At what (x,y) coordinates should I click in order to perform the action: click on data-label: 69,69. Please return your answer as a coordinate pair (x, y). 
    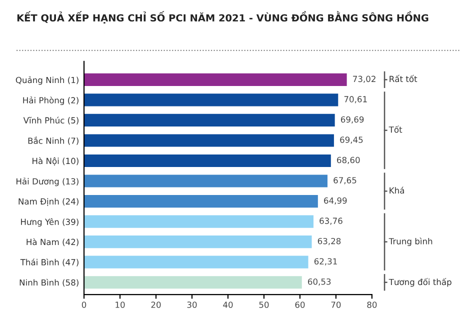
    Looking at the image, I should click on (352, 120).